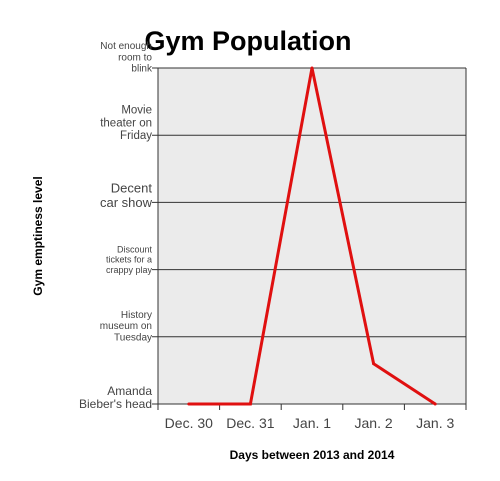 This screenshot has width=500, height=481. What do you see at coordinates (189, 423) in the screenshot?
I see `x-tick-label: Dec. 30` at bounding box center [189, 423].